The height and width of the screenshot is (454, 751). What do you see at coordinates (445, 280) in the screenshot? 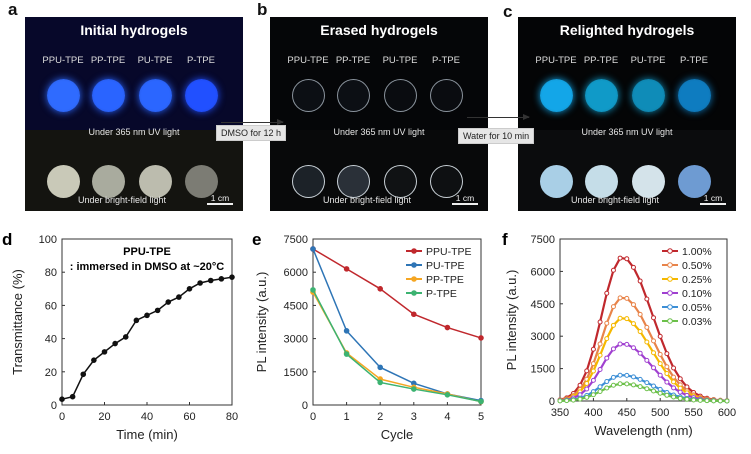
I see `legend-label: PP-TPE` at bounding box center [445, 280].